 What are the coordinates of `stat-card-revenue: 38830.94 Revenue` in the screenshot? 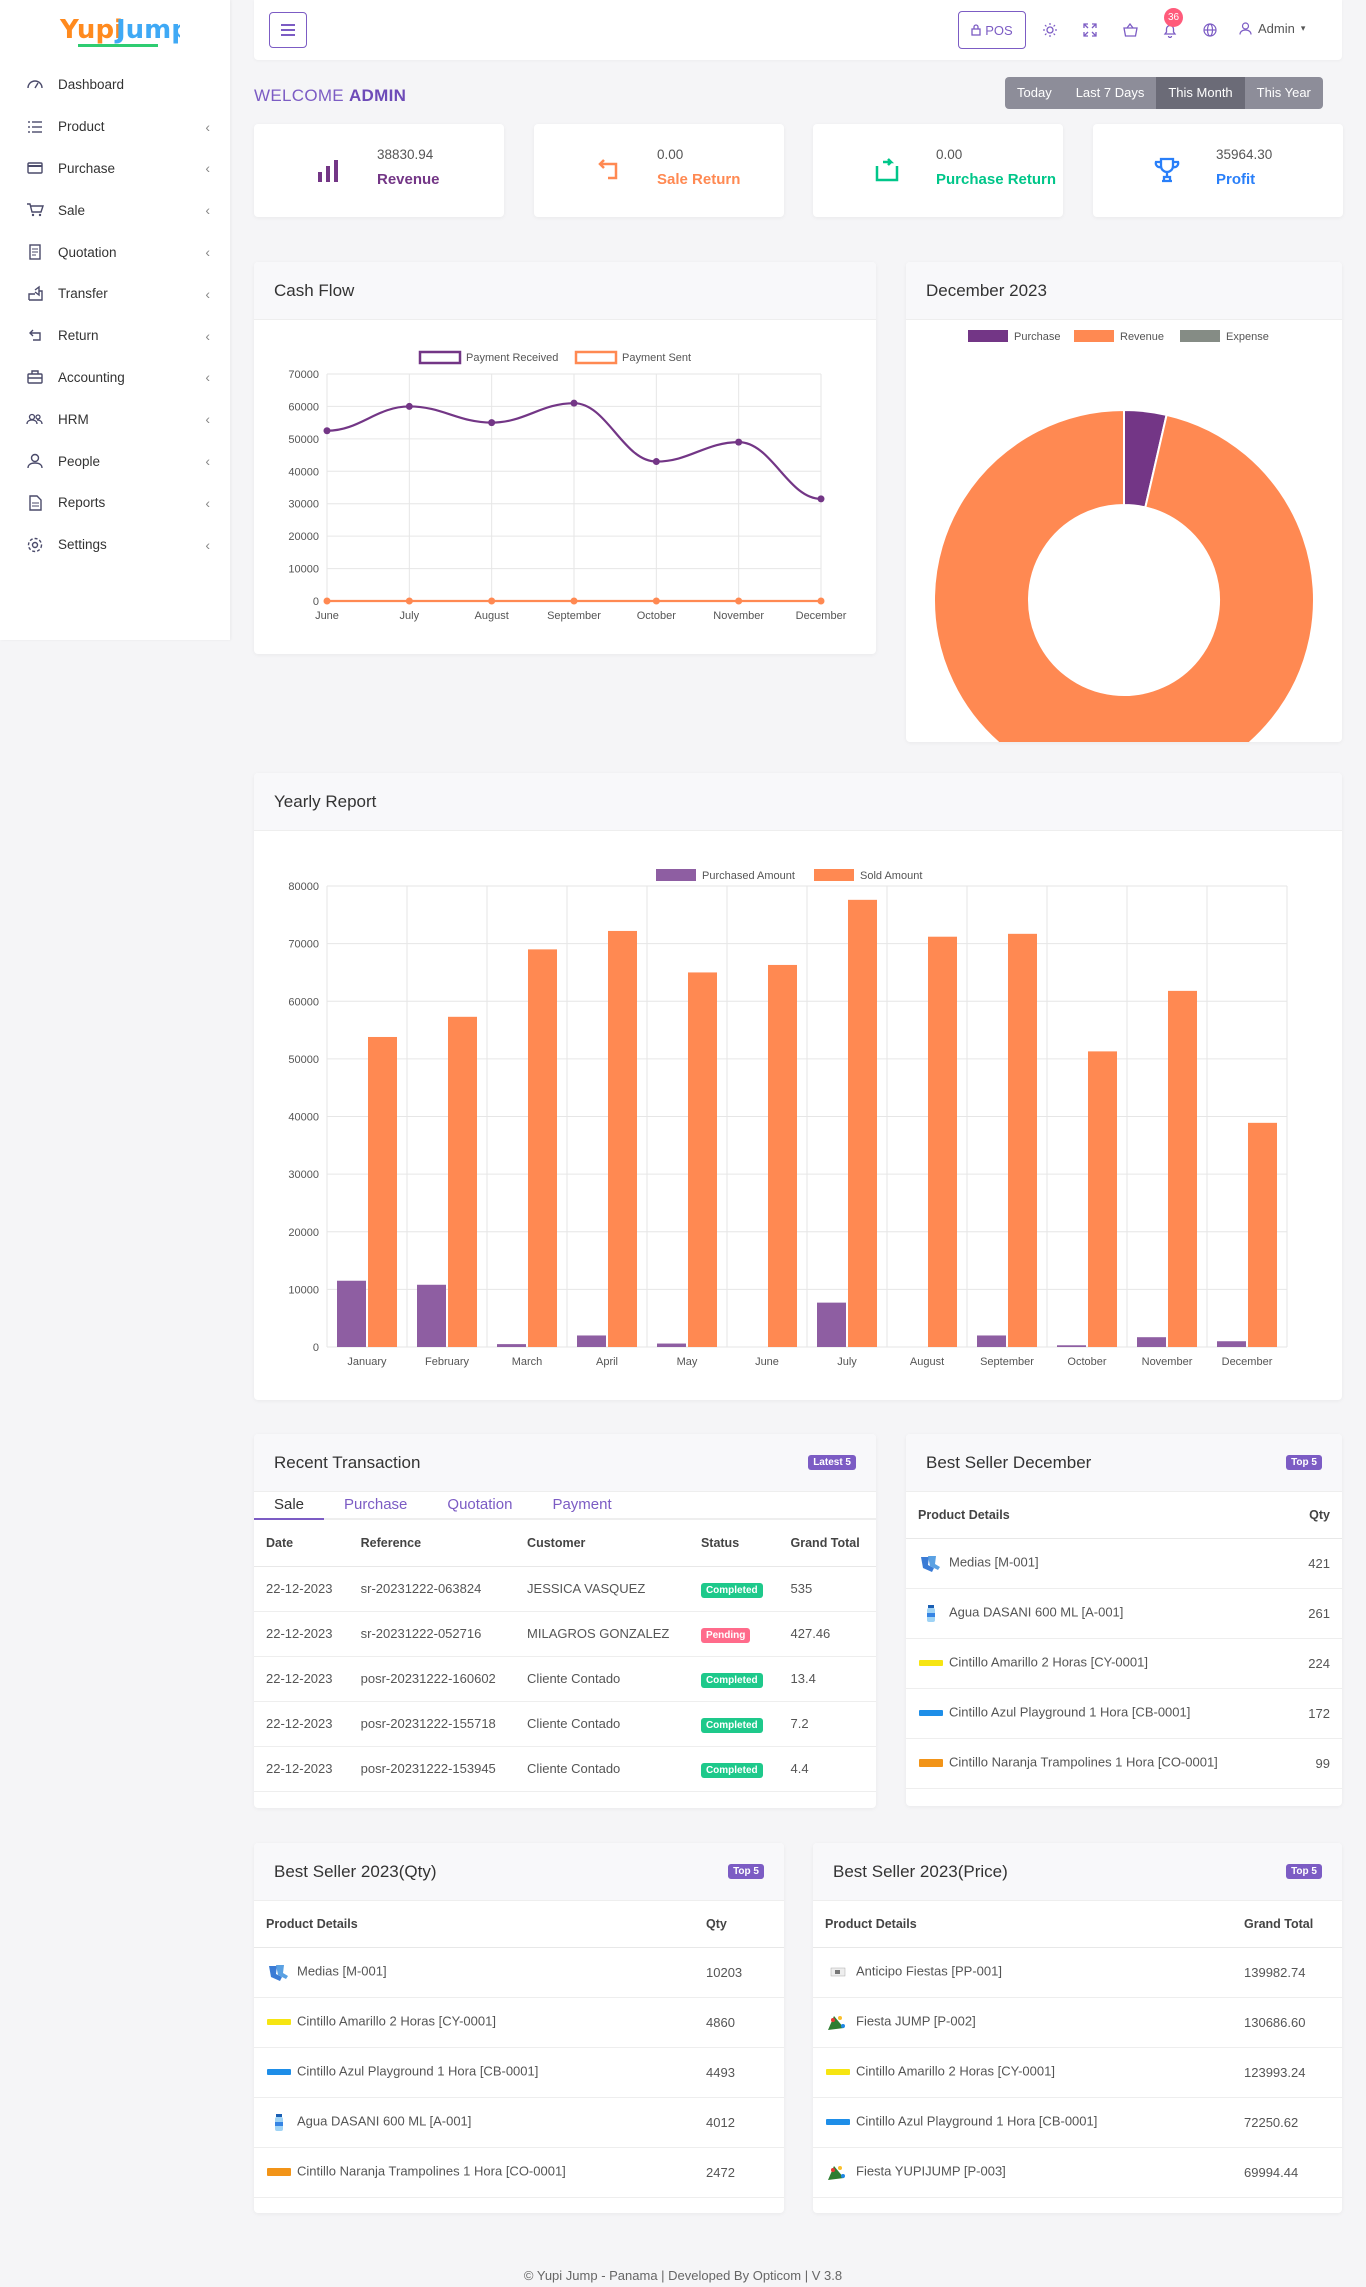 It's located at (379, 170).